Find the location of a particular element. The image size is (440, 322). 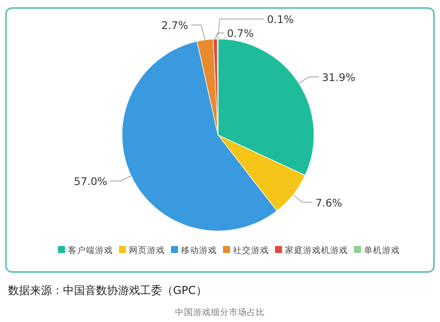

legend-label: 网页游戏 is located at coordinates (147, 250).